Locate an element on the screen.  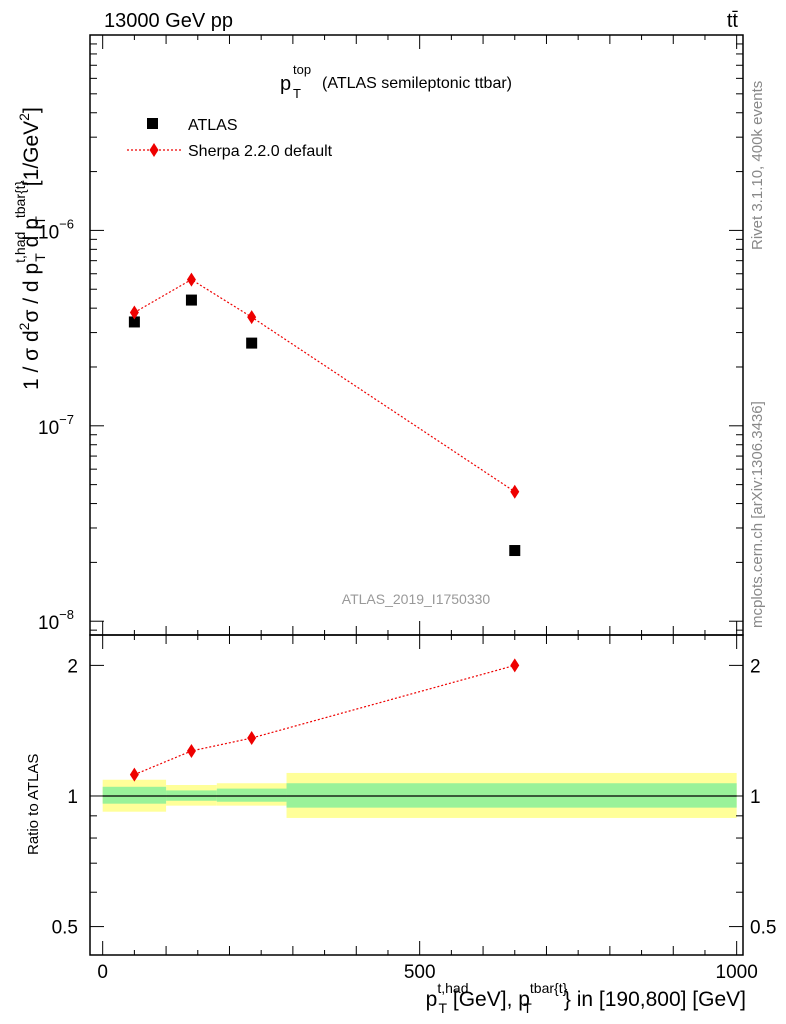
svg-text: p is located at coordinates (285, 84).